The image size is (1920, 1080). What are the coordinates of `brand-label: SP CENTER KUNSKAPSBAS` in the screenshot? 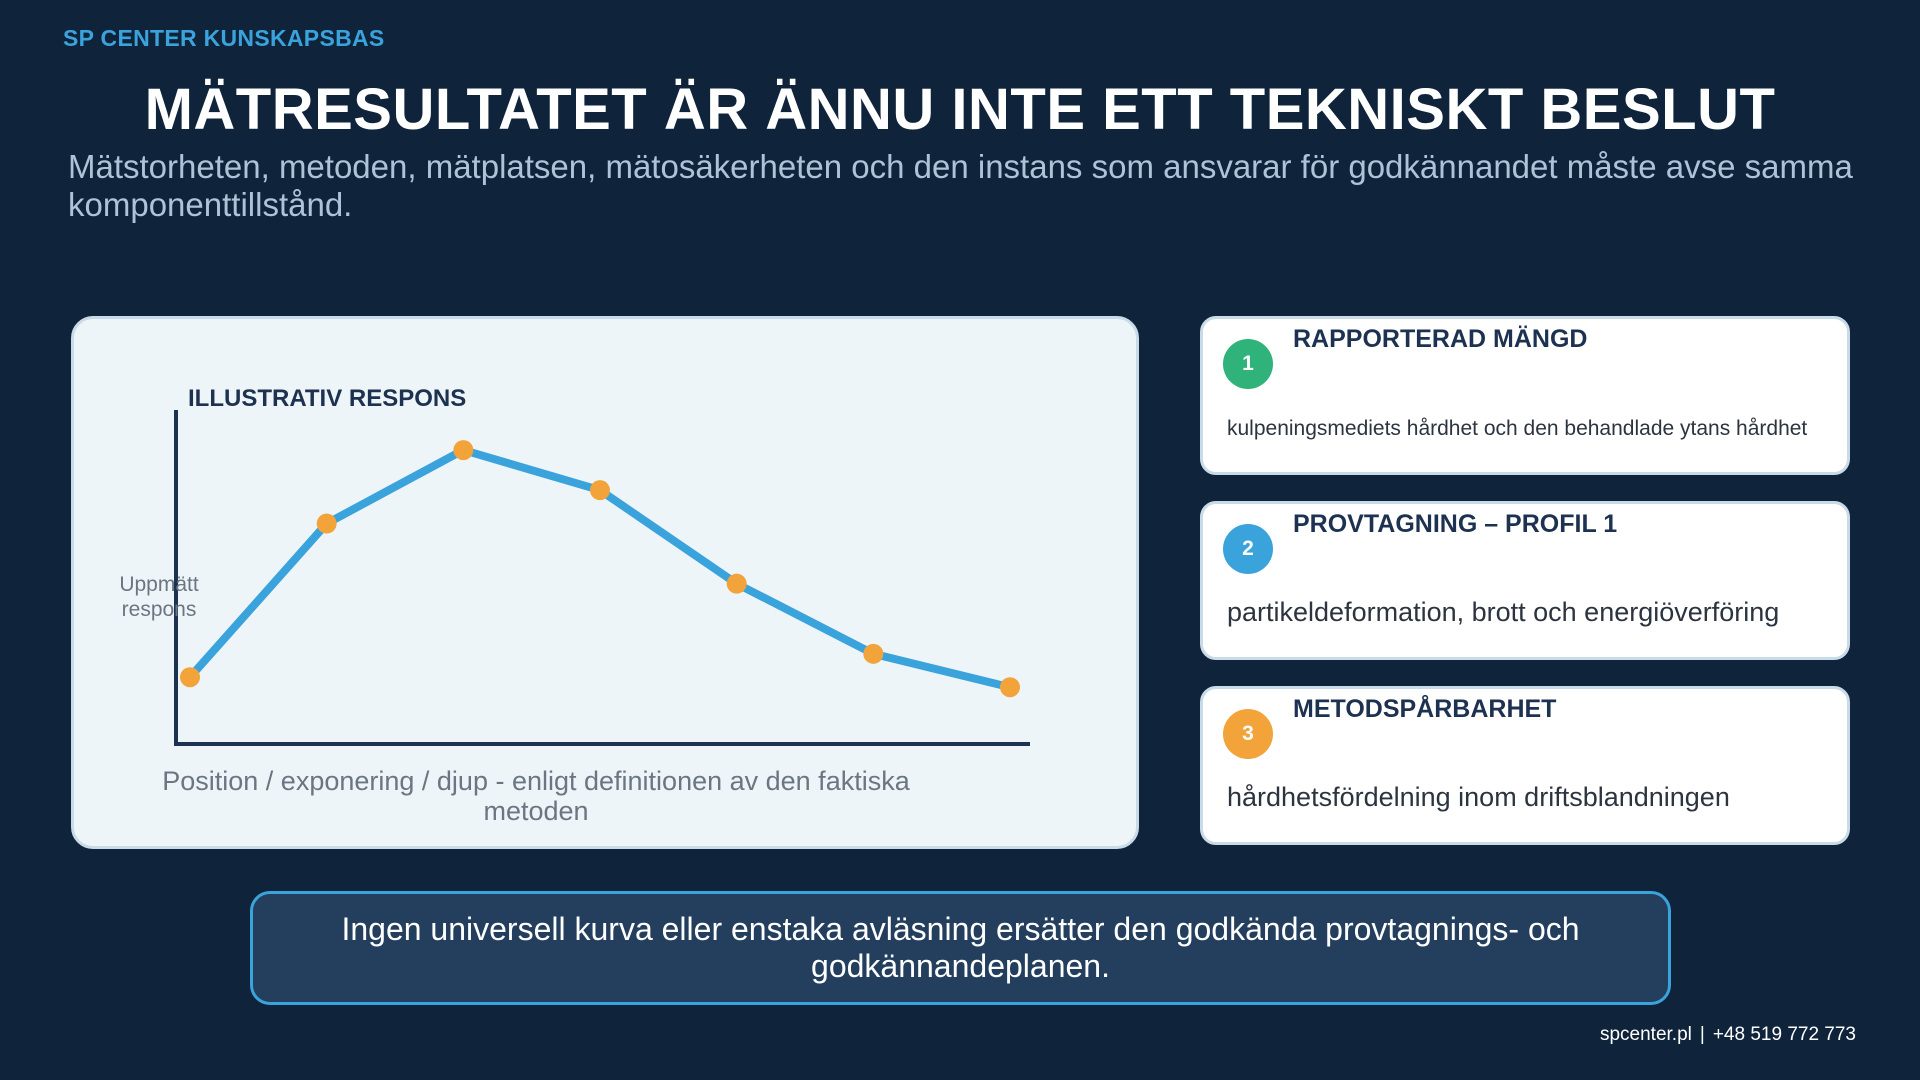 It's located at (224, 38).